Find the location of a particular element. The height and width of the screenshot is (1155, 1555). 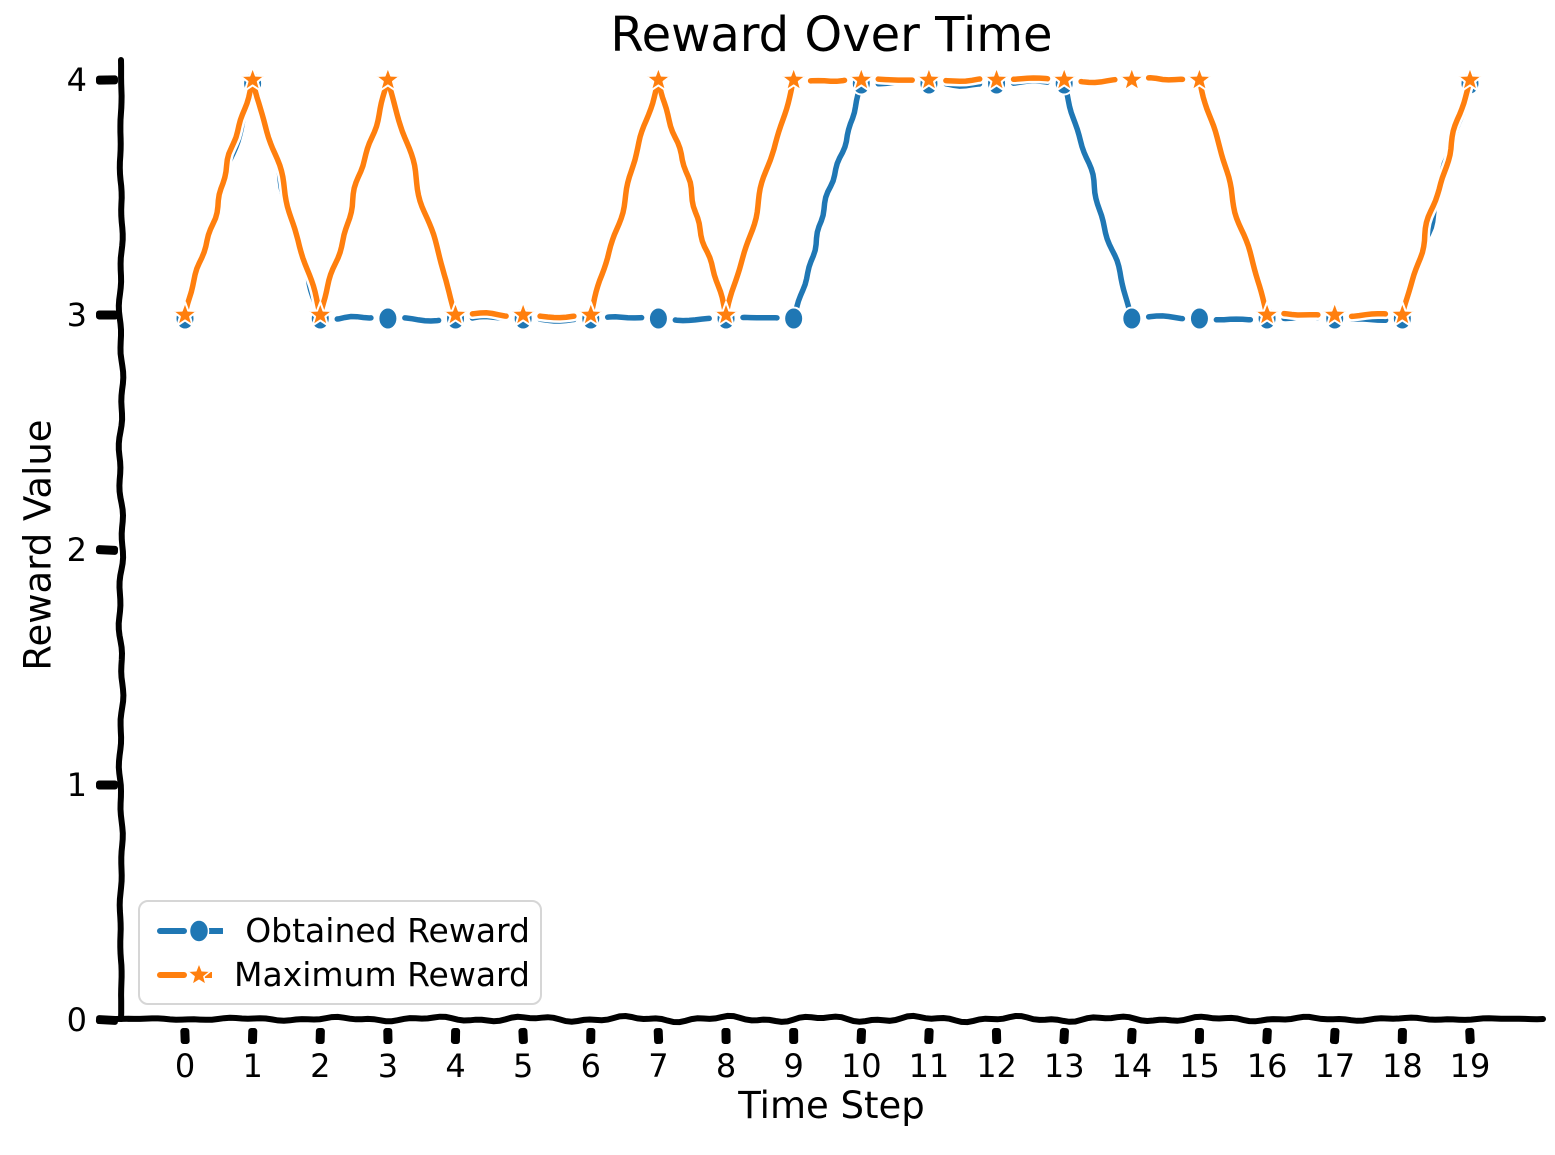

x-tick-label: 16 is located at coordinates (1267, 1066).